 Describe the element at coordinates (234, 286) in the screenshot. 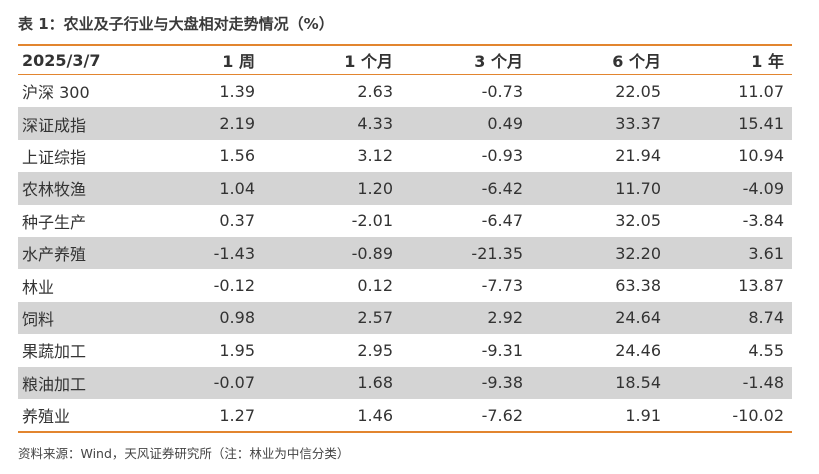

I see `cell-1-week: -0.12` at that location.